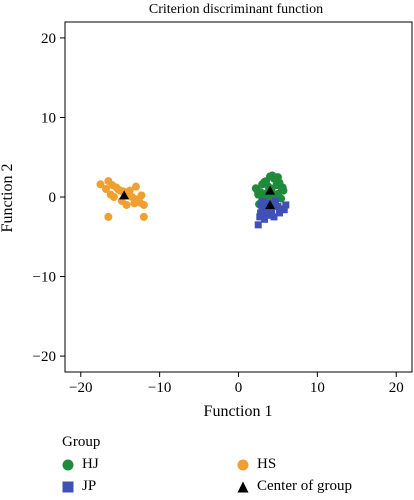 Image resolution: width=414 pixels, height=500 pixels. Describe the element at coordinates (267, 464) in the screenshot. I see `legend-label-hs: HS` at that location.